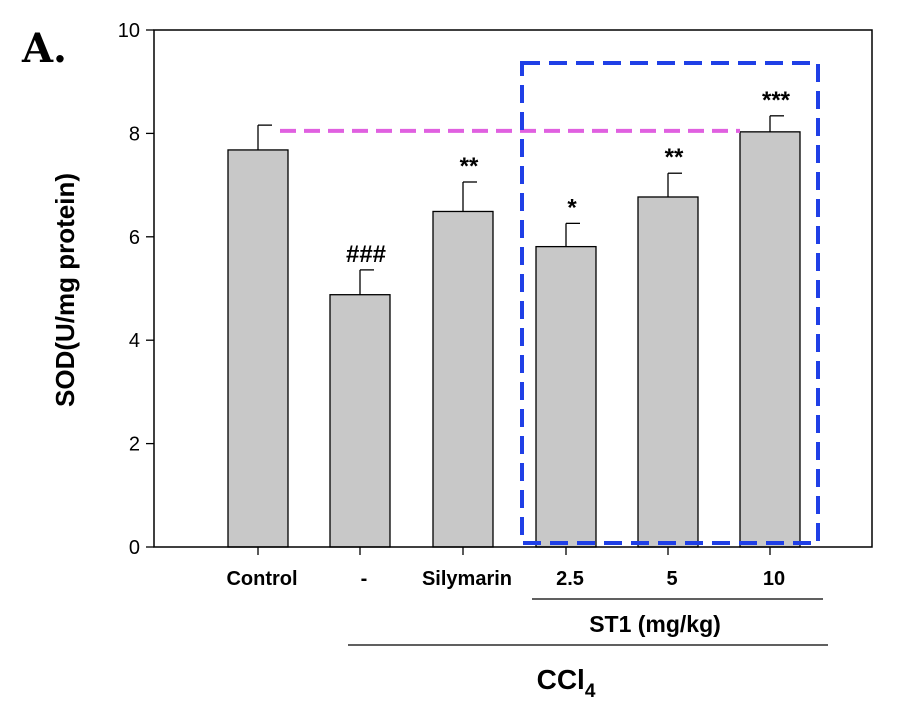  Describe the element at coordinates (674, 157) in the screenshot. I see `significance-label-5: **` at that location.